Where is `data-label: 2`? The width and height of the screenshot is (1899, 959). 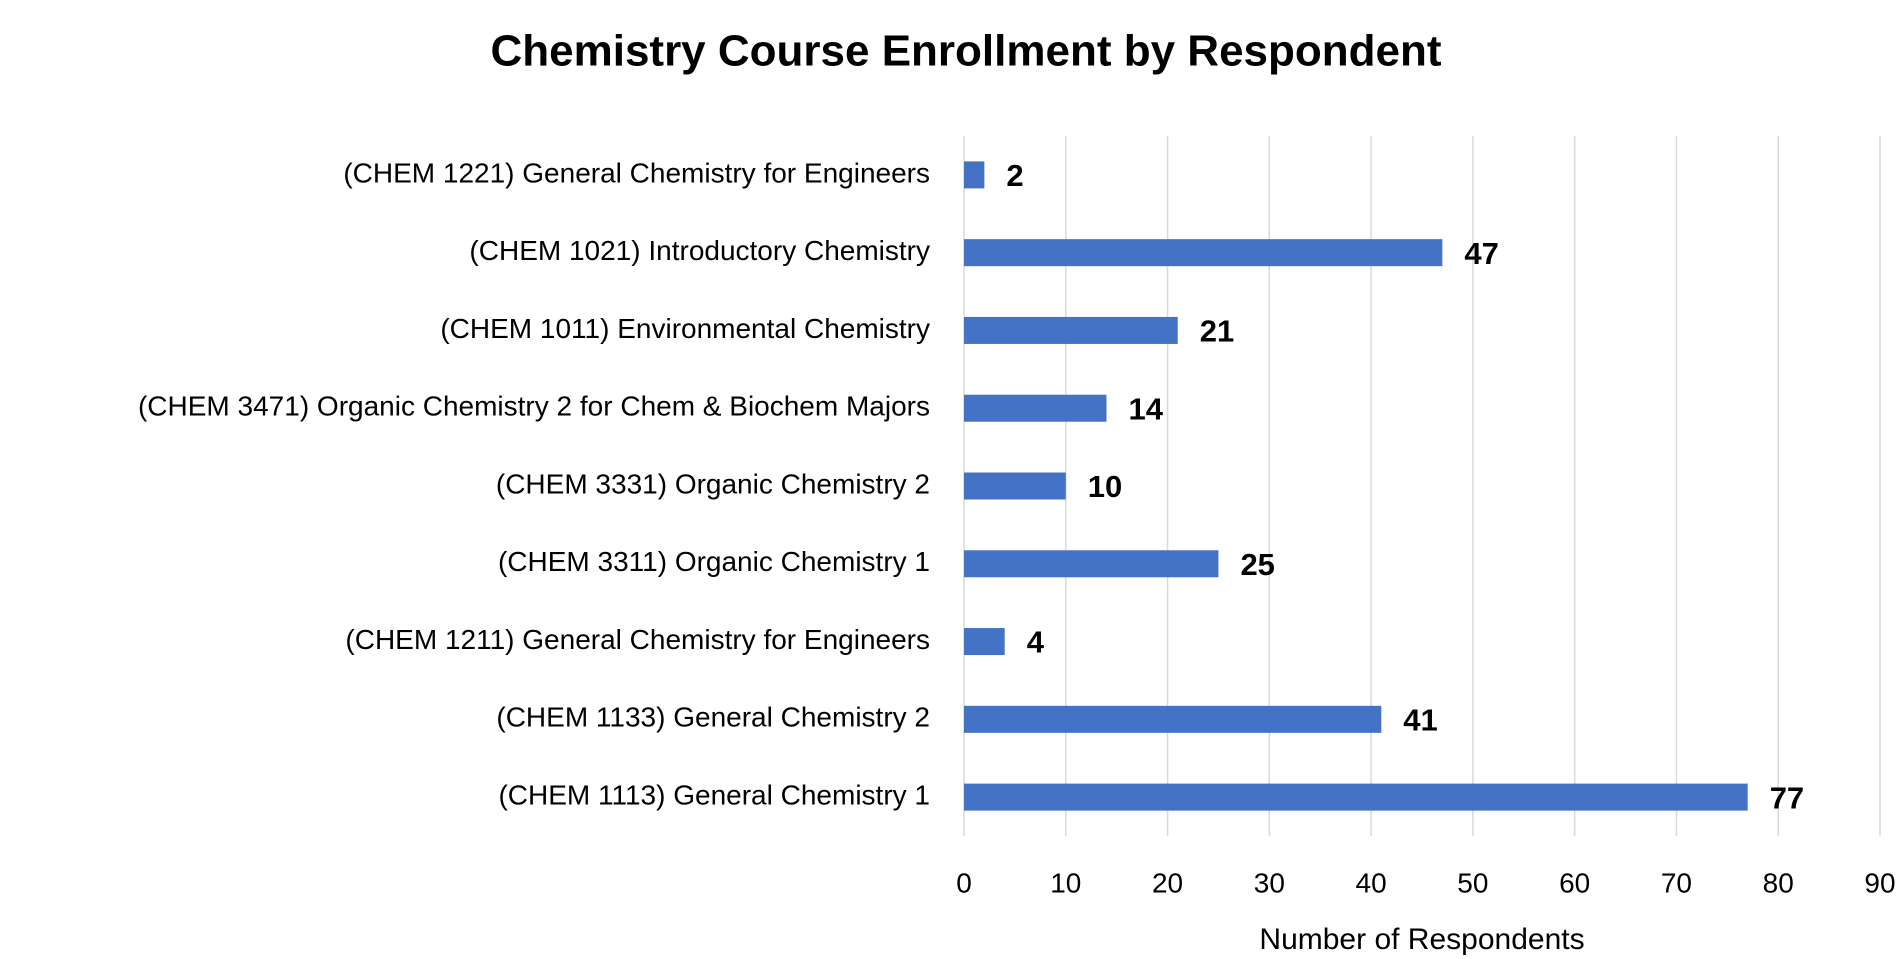 data-label: 2 is located at coordinates (1014, 175).